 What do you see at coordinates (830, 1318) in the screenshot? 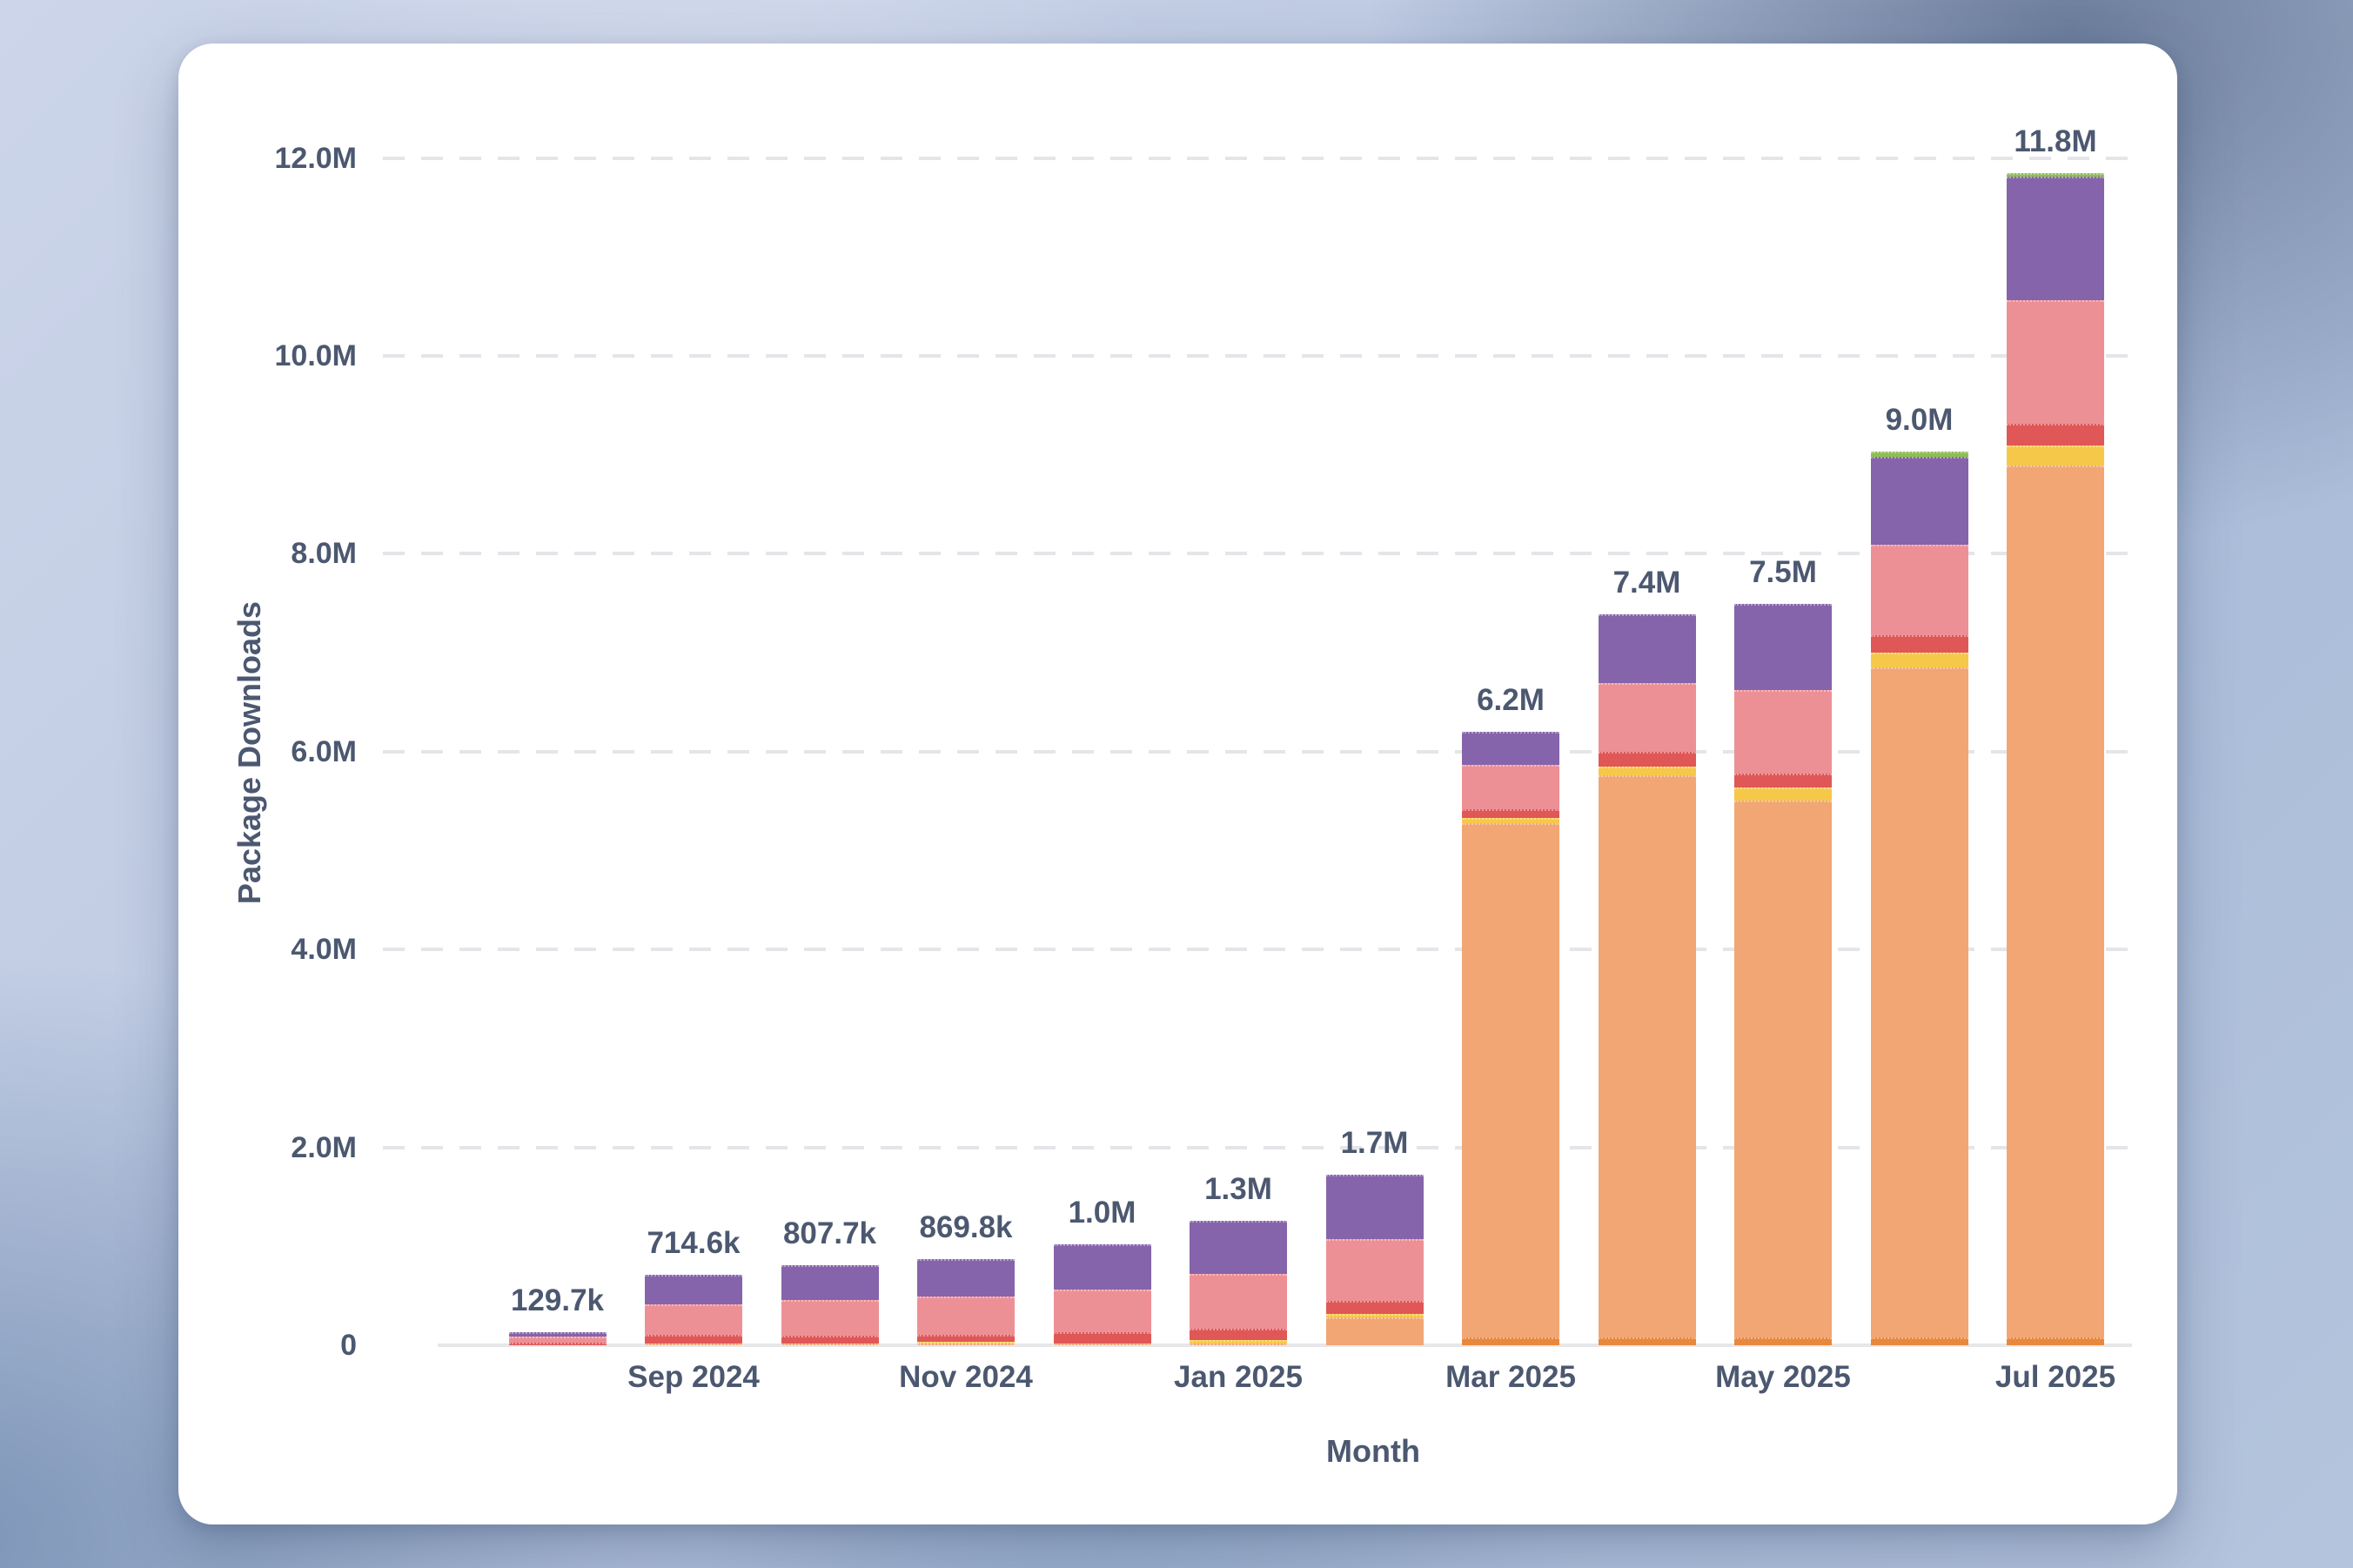
I see `bar-oct-2024-segment-pink` at bounding box center [830, 1318].